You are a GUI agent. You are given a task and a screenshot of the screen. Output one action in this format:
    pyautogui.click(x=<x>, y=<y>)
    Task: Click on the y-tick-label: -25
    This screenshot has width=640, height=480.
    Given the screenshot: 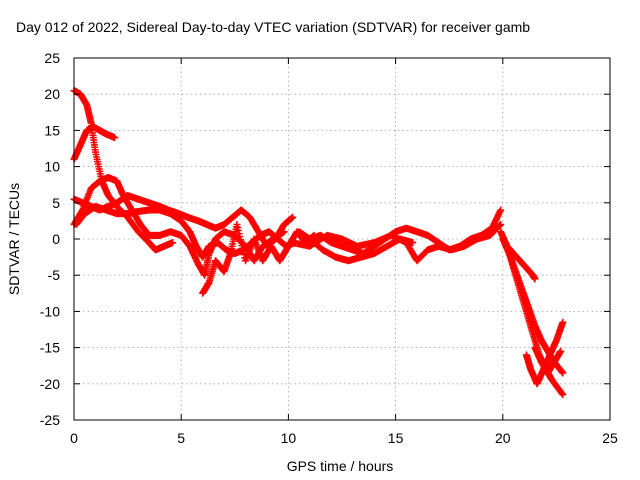 What is the action you would take?
    pyautogui.click(x=50, y=420)
    